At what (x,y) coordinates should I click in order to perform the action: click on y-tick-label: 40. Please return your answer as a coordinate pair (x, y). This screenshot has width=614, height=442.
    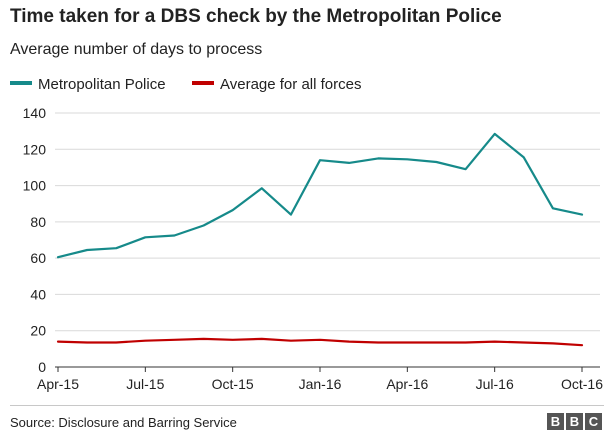
    Looking at the image, I should click on (38, 294).